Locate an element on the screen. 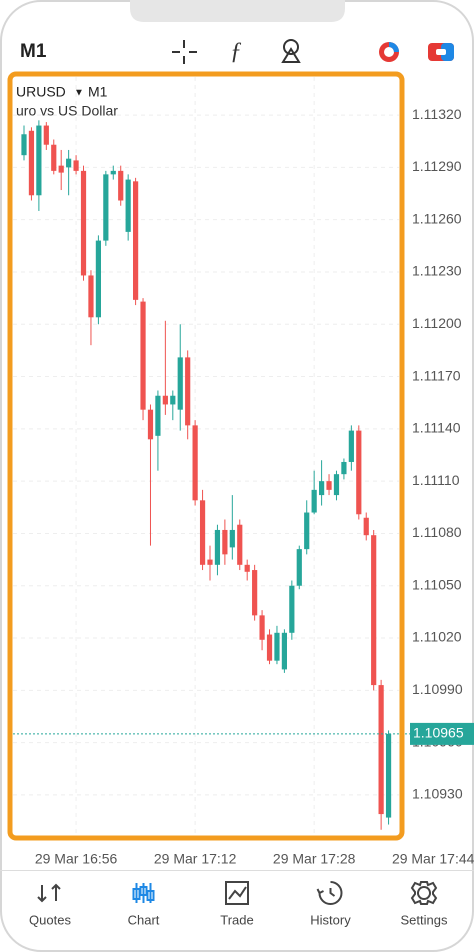 Image resolution: width=474 pixels, height=952 pixels. y-tick-label: 1.11020 is located at coordinates (437, 637).